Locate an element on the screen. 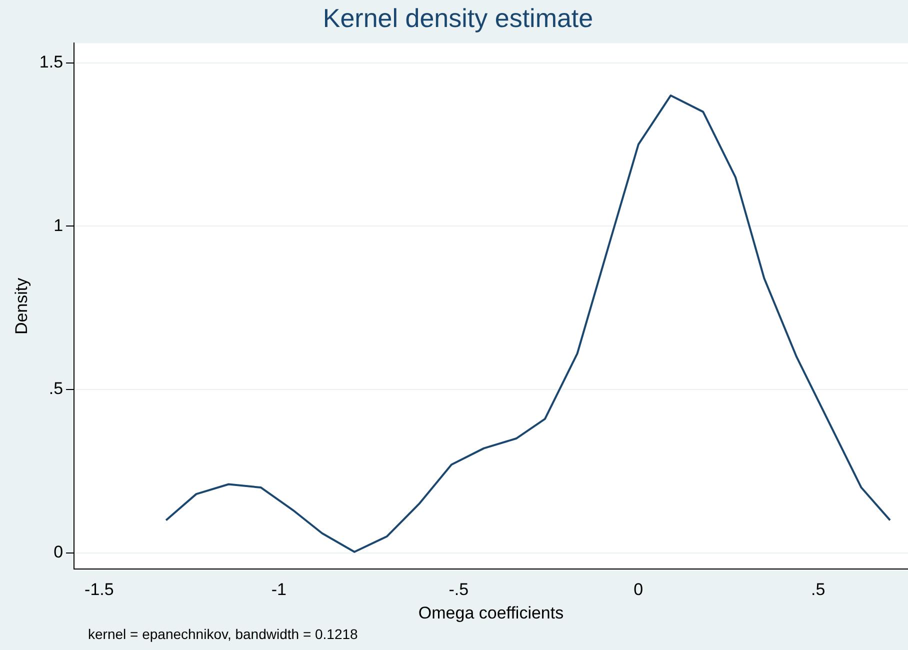 This screenshot has width=908, height=650. x-tick-label: -.5 is located at coordinates (458, 590).